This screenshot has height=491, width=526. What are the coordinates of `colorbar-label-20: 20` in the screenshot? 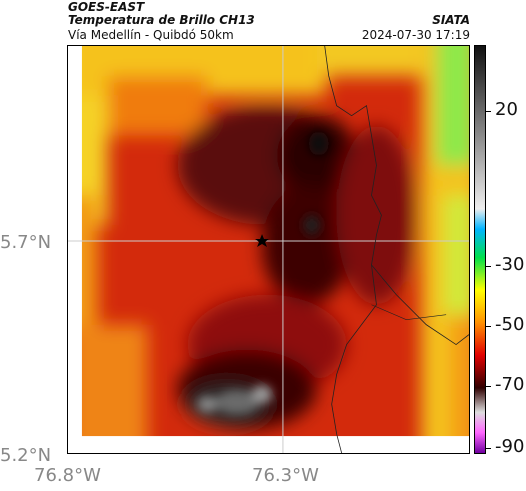 It's located at (506, 109).